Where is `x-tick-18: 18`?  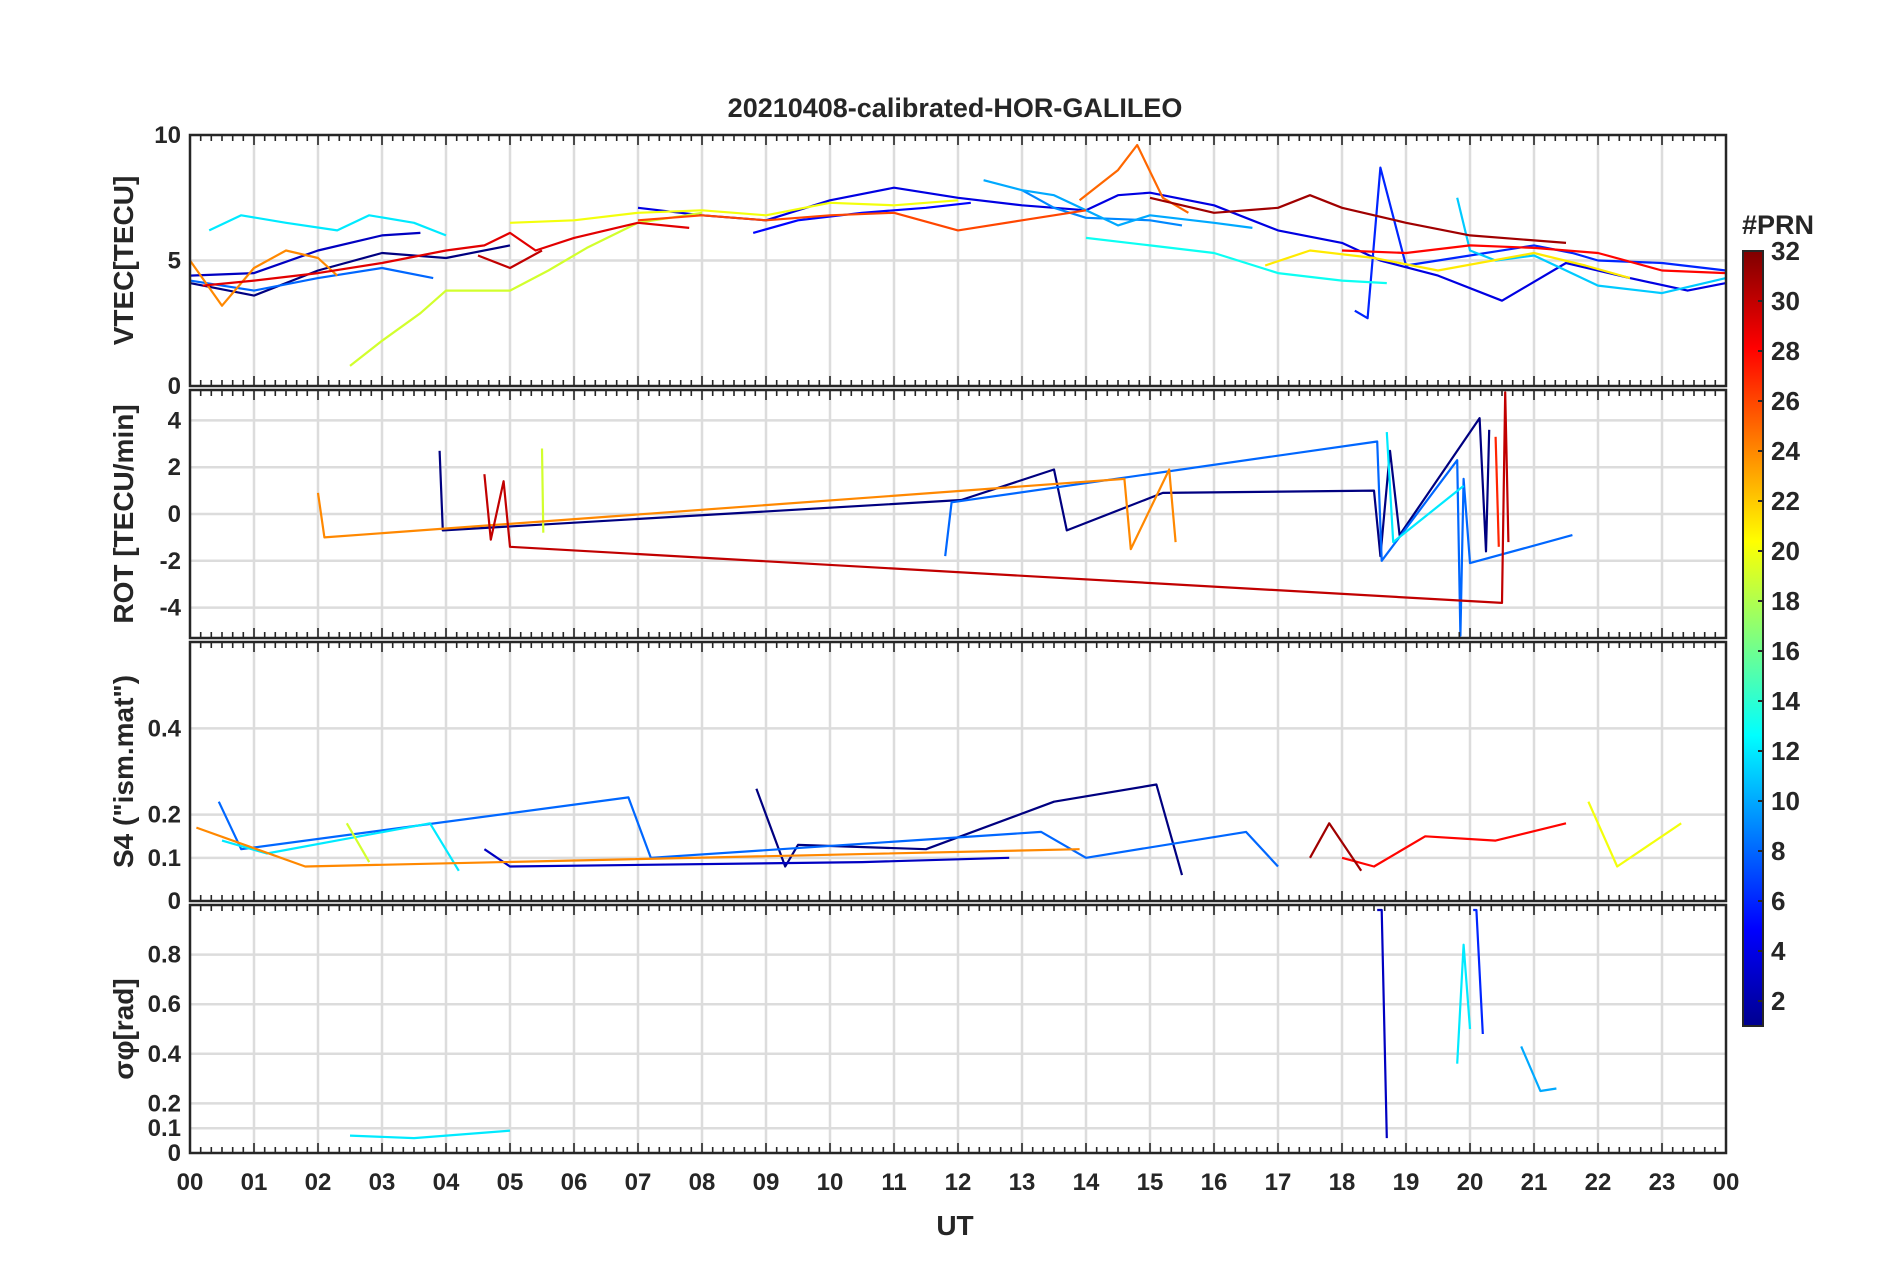
x-tick-18: 18 is located at coordinates (1342, 1182).